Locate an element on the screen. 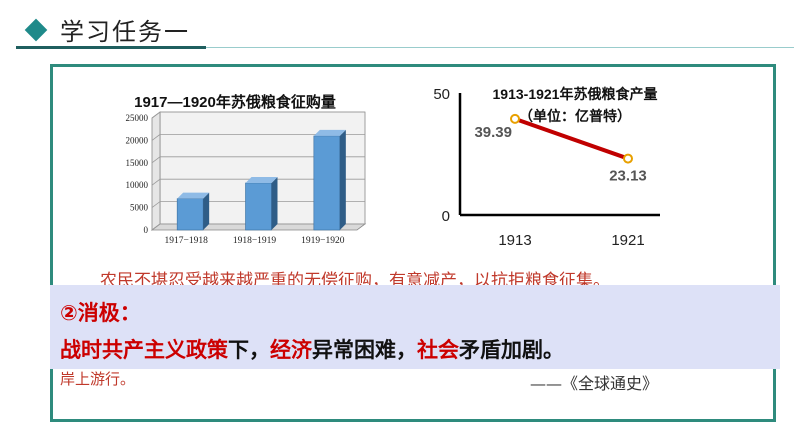  quote-line-2: 岸上游行。 is located at coordinates (98, 379).